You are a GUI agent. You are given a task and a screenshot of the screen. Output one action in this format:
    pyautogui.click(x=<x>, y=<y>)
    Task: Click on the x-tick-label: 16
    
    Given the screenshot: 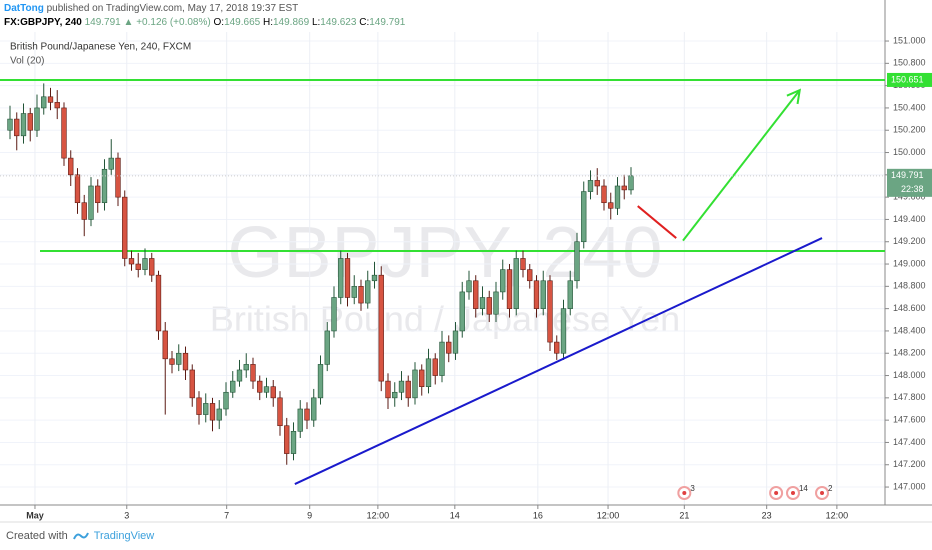 What is the action you would take?
    pyautogui.click(x=538, y=515)
    